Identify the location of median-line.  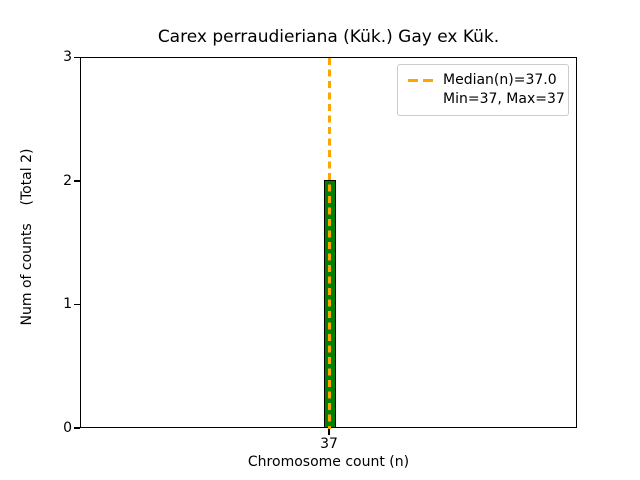
(329, 243).